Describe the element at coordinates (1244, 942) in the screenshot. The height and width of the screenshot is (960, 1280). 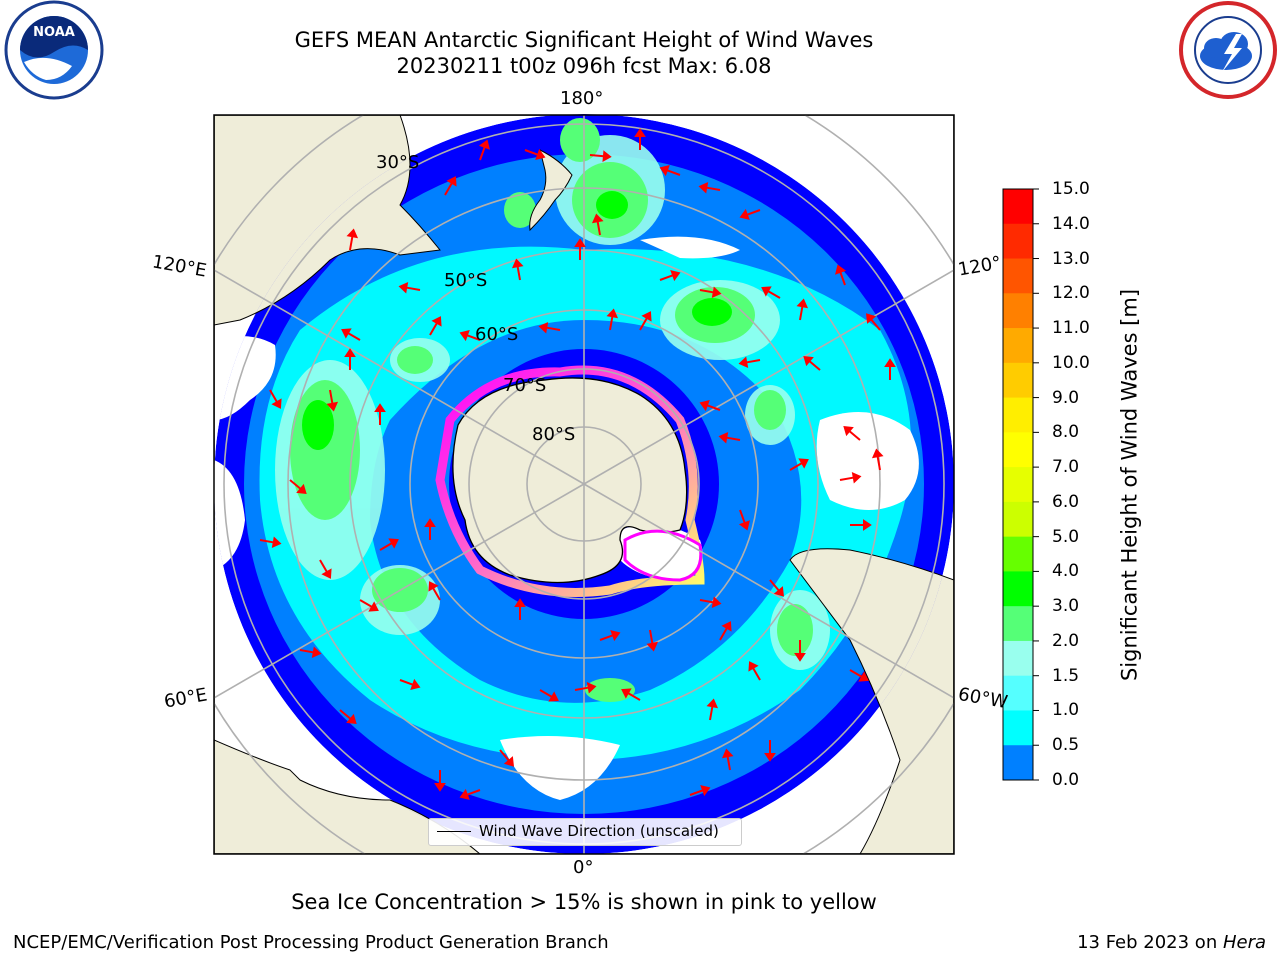
I see `footer-host: Hera` at that location.